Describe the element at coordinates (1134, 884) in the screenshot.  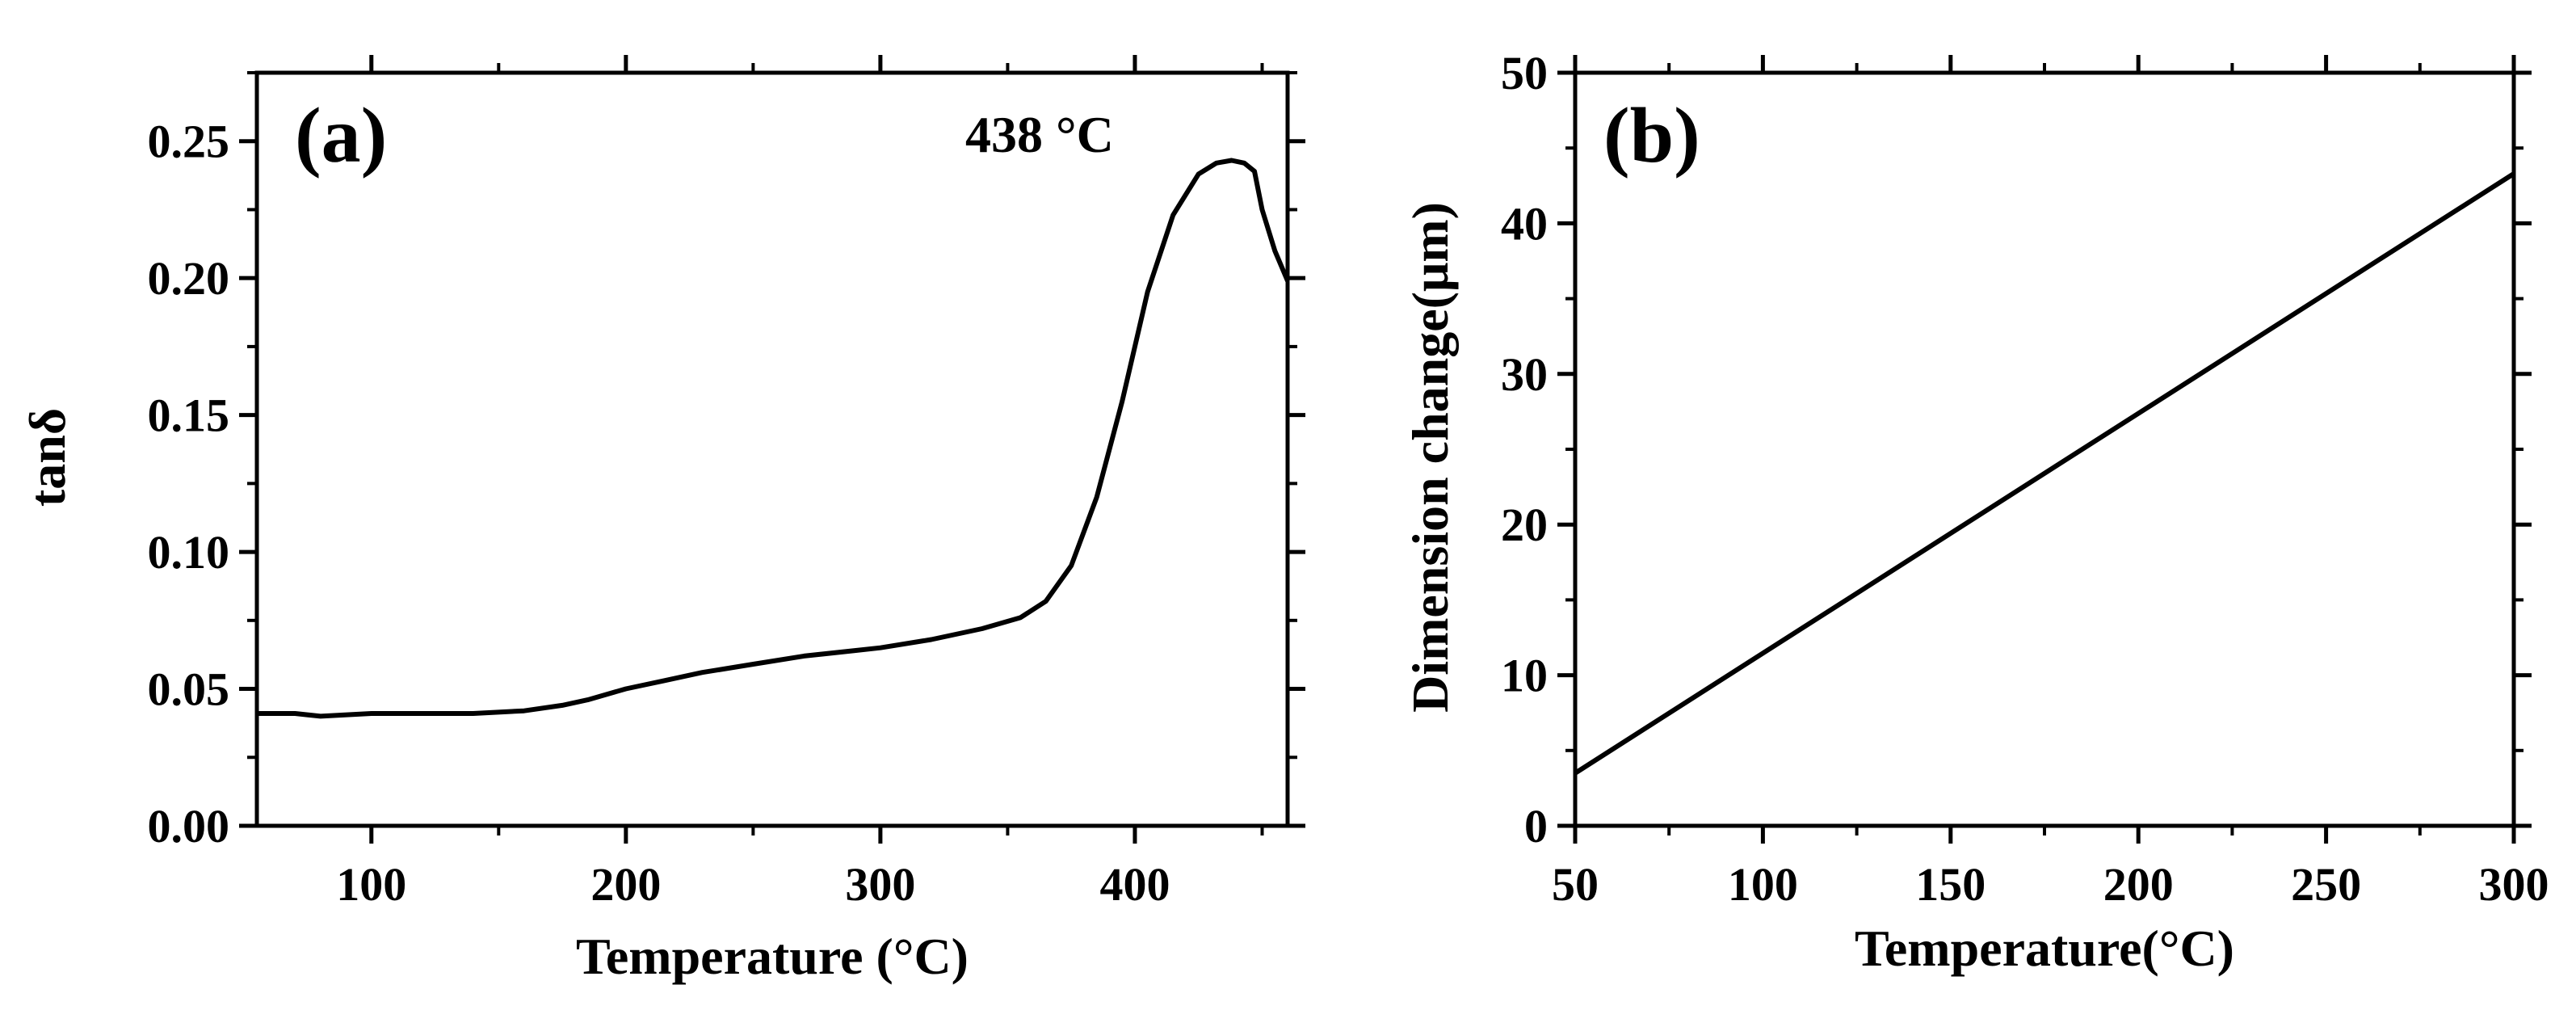
I see `x-tick-label: 400` at that location.